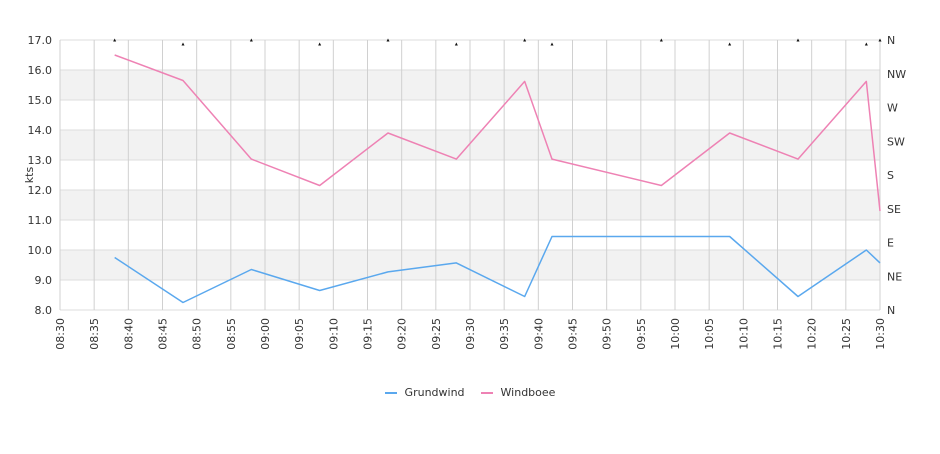 Image resolution: width=940 pixels, height=454 pixels. What do you see at coordinates (778, 334) in the screenshot?
I see `x-tick-label: 10:15` at bounding box center [778, 334].